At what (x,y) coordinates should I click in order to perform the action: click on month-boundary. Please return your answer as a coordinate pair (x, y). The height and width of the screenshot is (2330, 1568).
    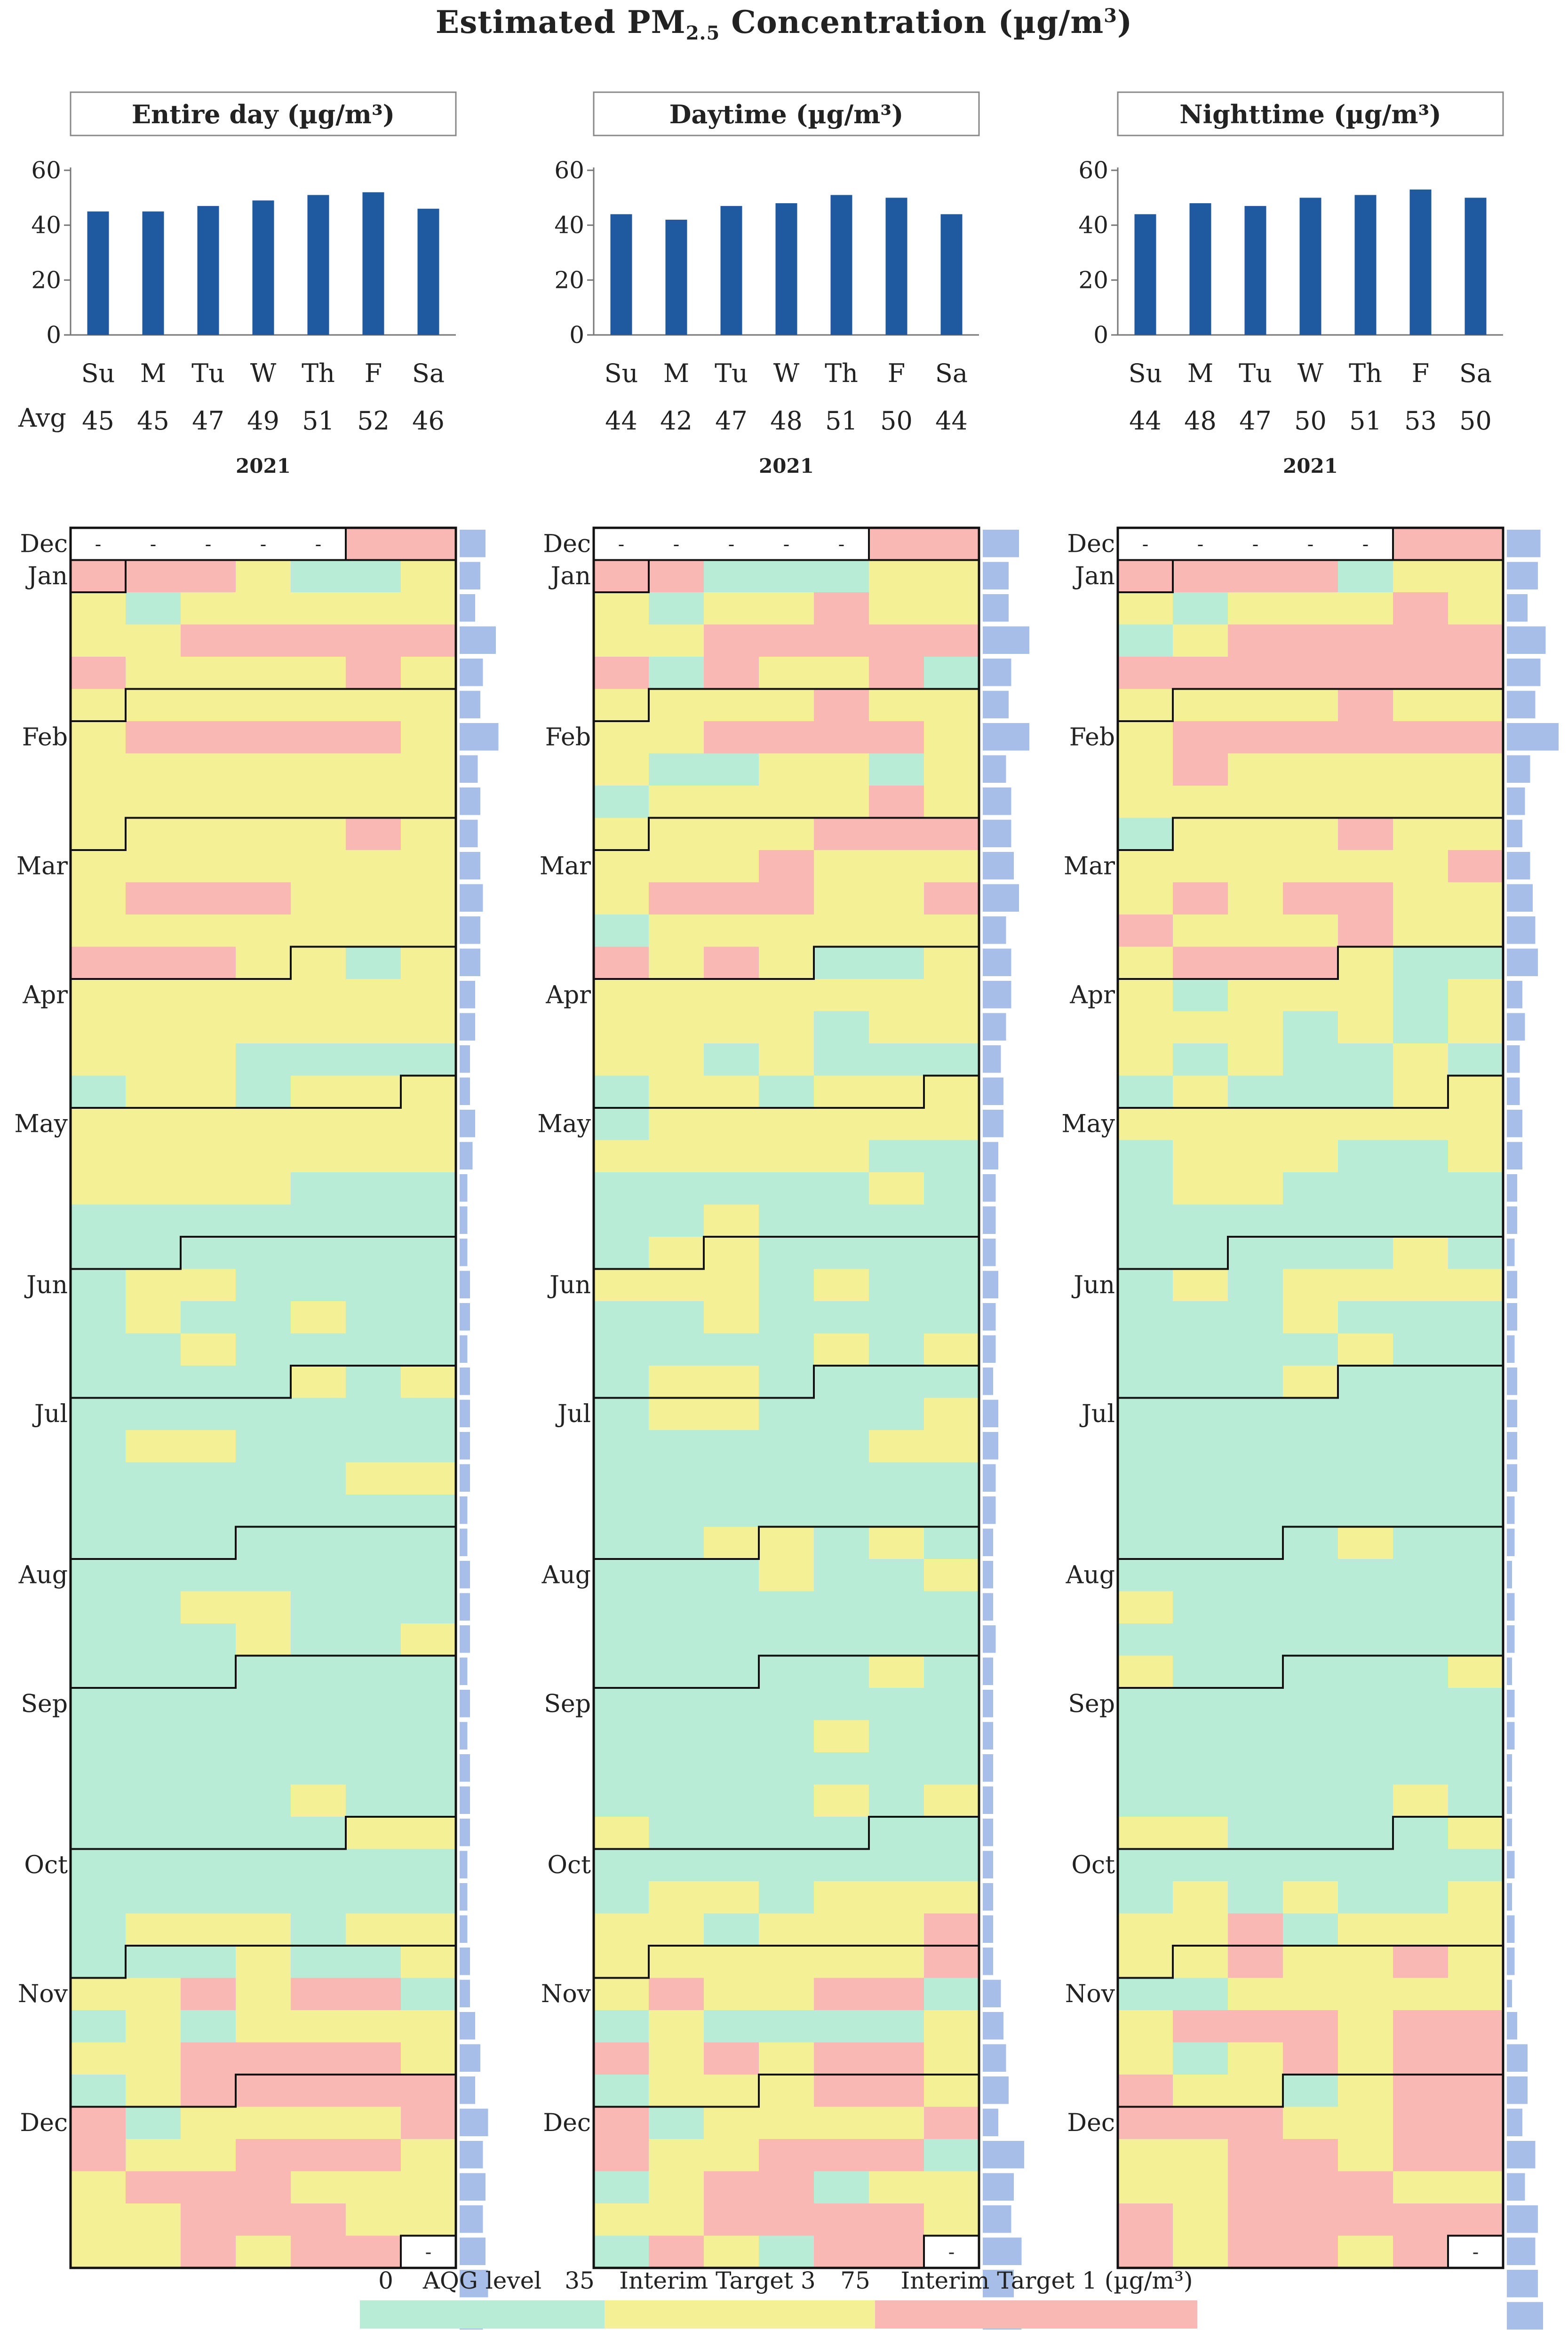
    Looking at the image, I should click on (786, 1833).